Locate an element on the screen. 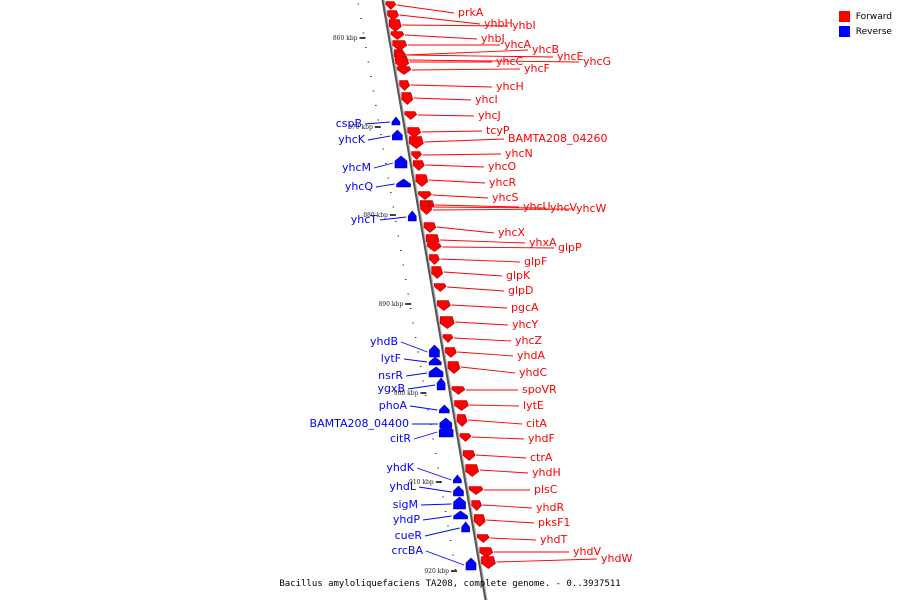 The image size is (900, 600). gene-arrow-lyte is located at coordinates (461, 405).